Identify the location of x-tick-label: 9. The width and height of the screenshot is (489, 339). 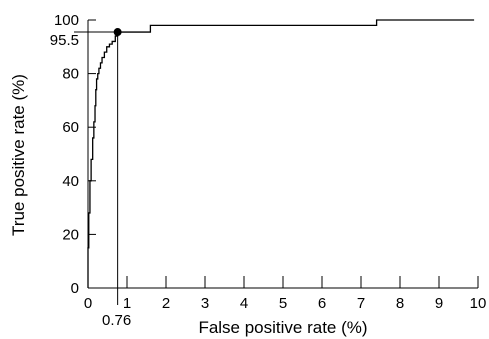
(439, 303).